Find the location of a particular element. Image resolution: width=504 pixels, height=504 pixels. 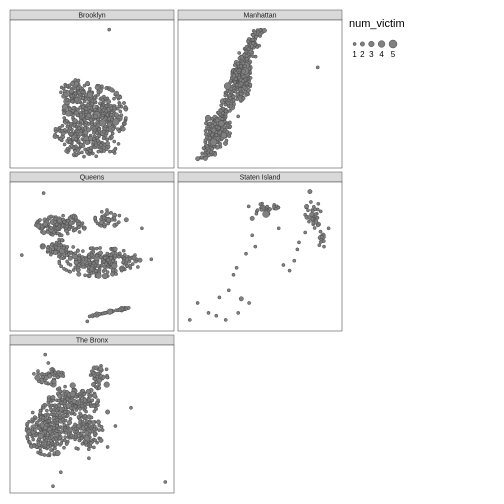

legend-title: num_victim is located at coordinates (377, 24).